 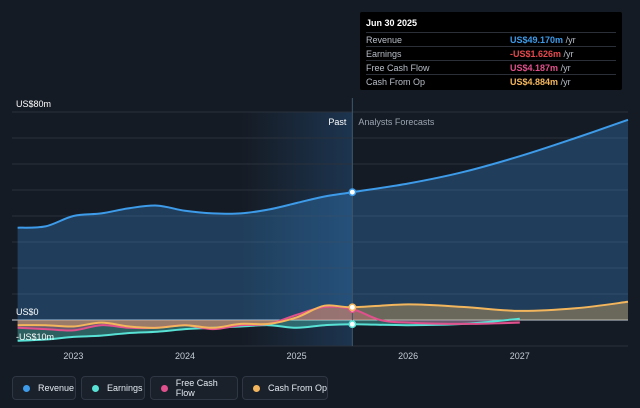 I want to click on tooltip-value: -US$1.626m /yr, so click(x=542, y=54).